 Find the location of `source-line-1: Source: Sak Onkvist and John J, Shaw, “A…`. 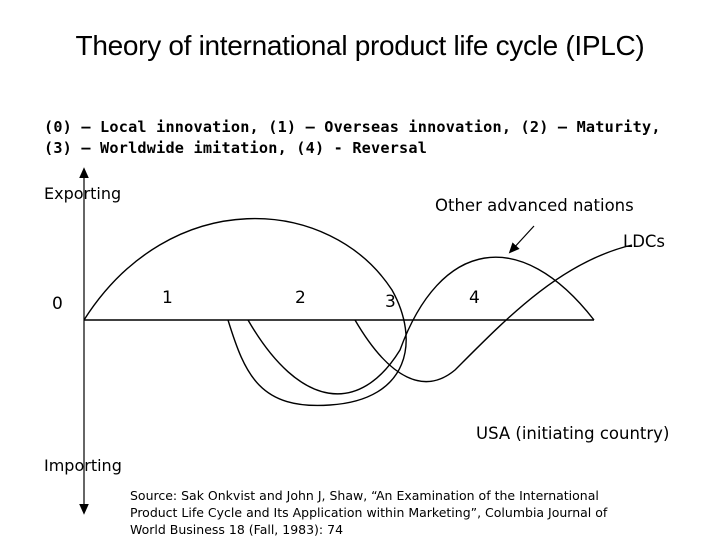

source-line-1: Source: Sak Onkvist and John J, Shaw, “A… is located at coordinates (364, 495).